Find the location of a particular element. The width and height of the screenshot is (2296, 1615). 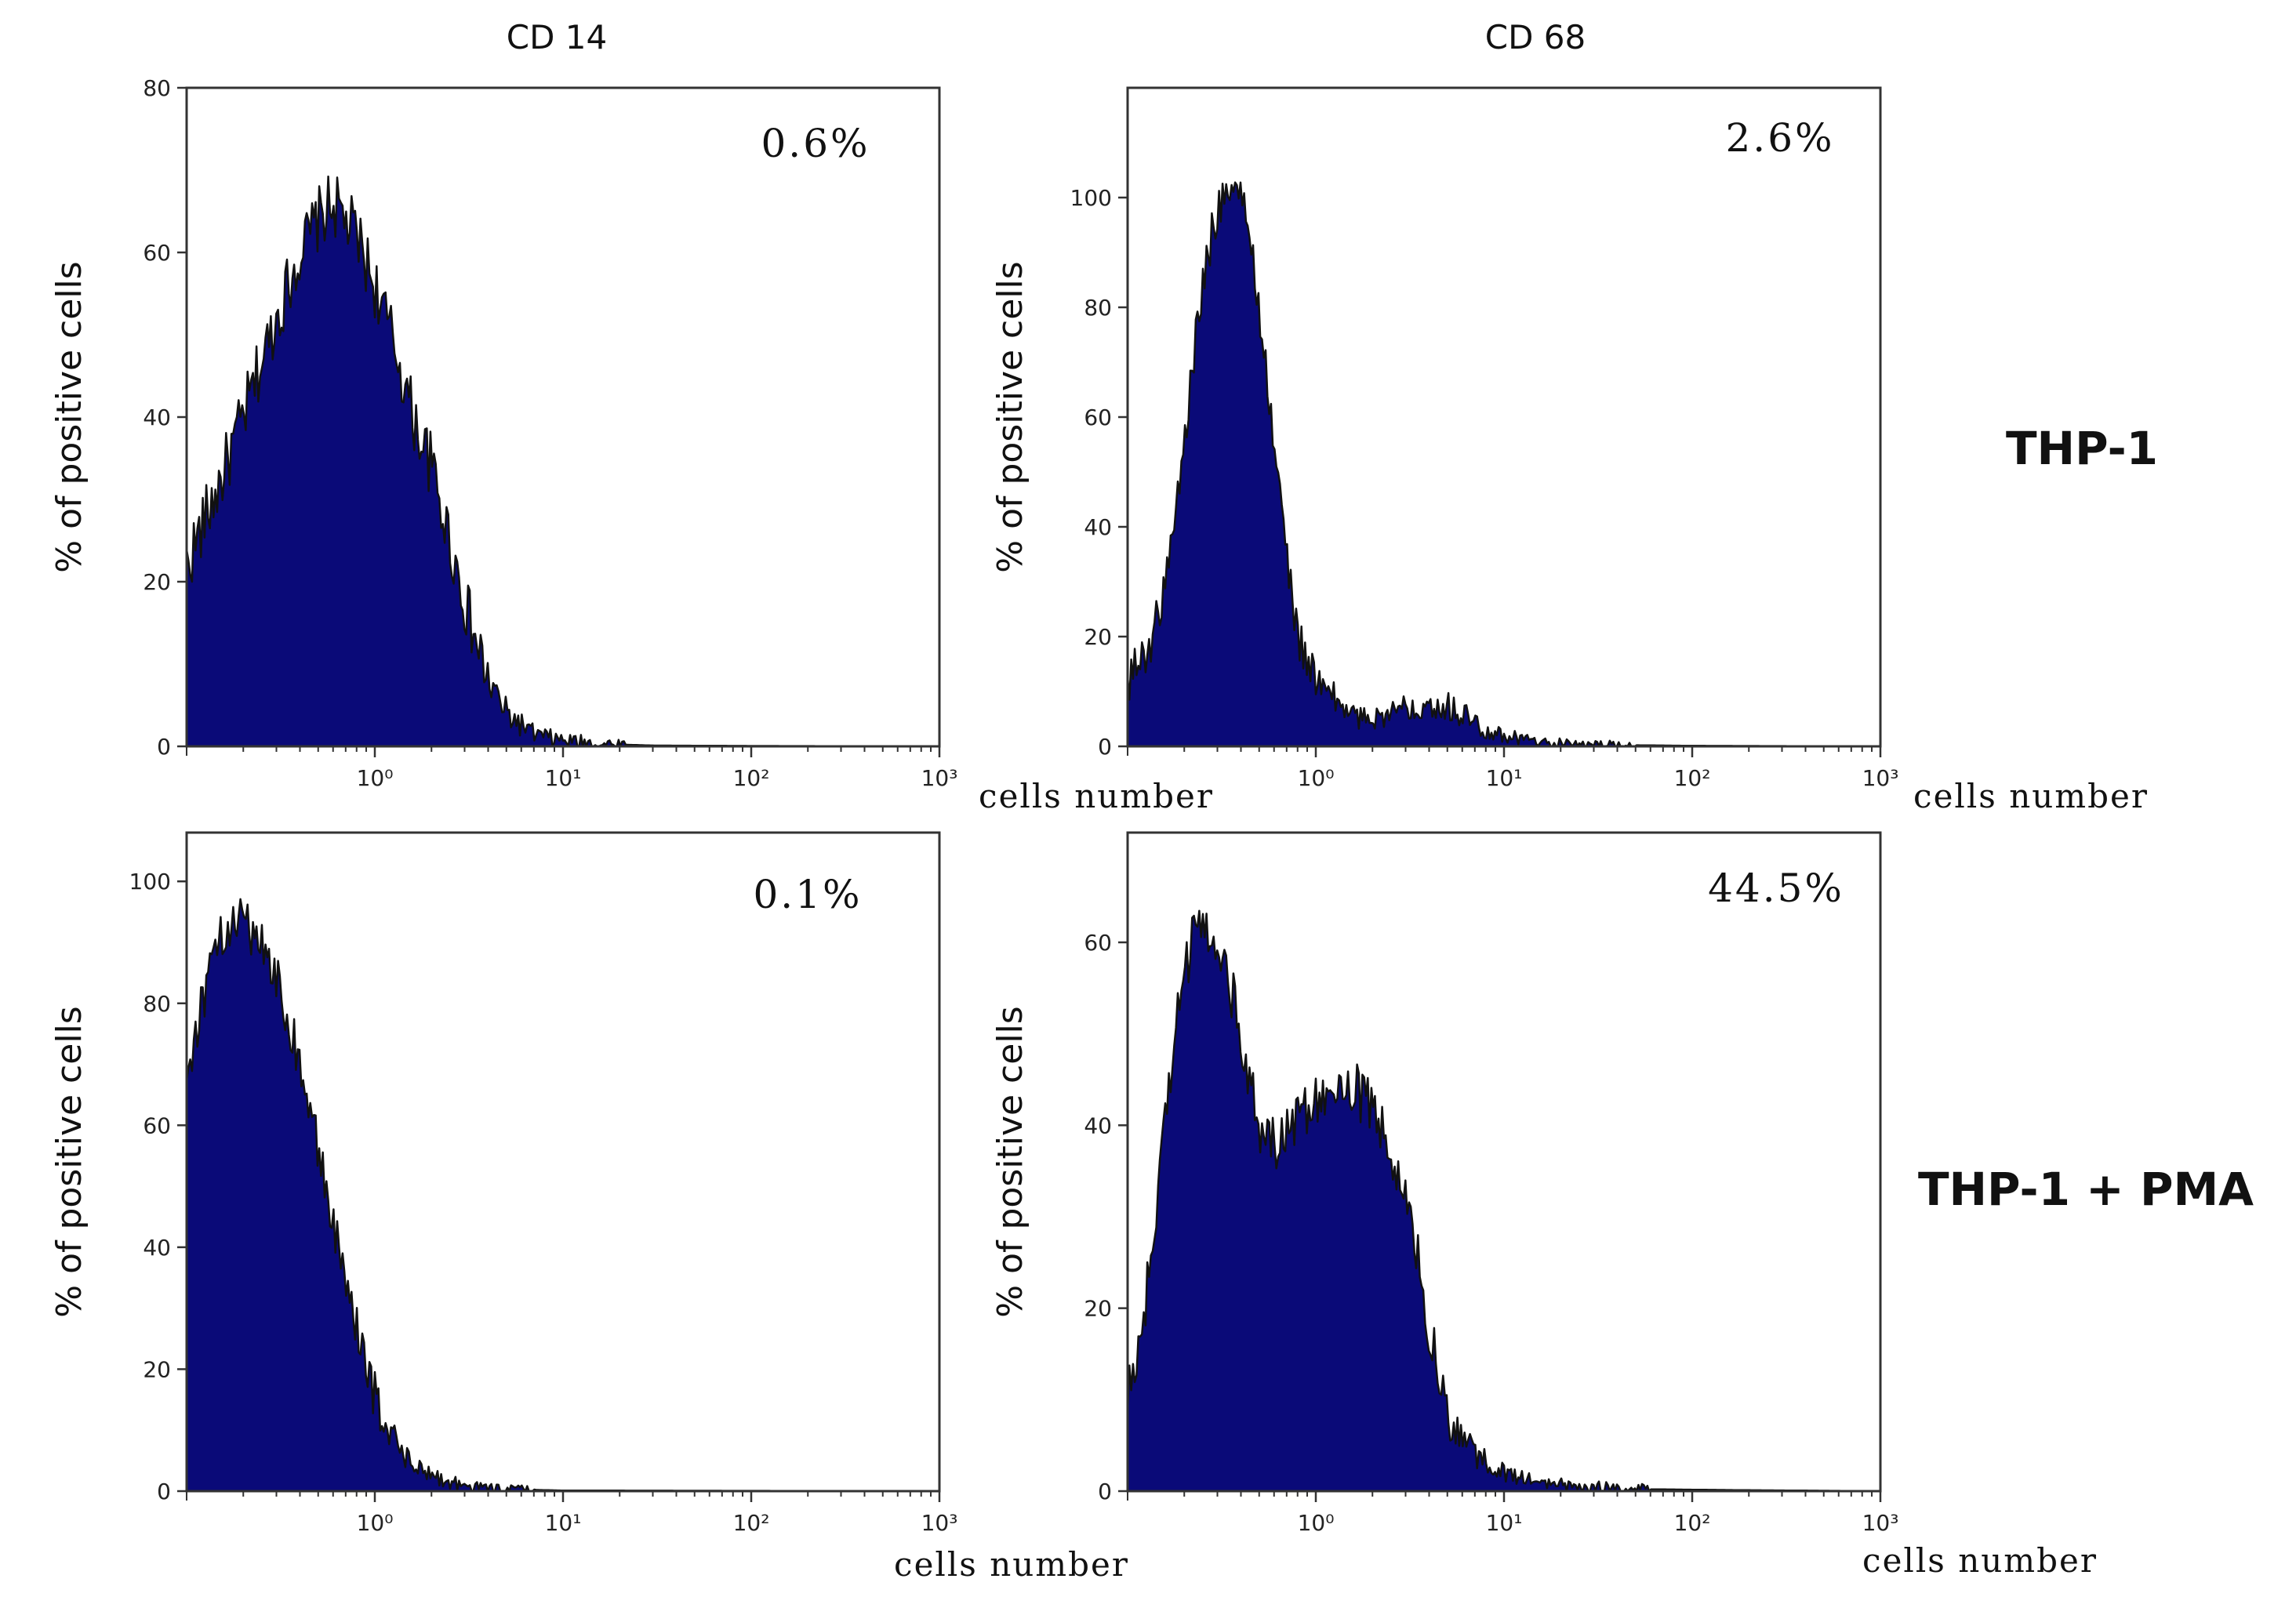

column-title-cd68: CD 68 is located at coordinates (1535, 37).